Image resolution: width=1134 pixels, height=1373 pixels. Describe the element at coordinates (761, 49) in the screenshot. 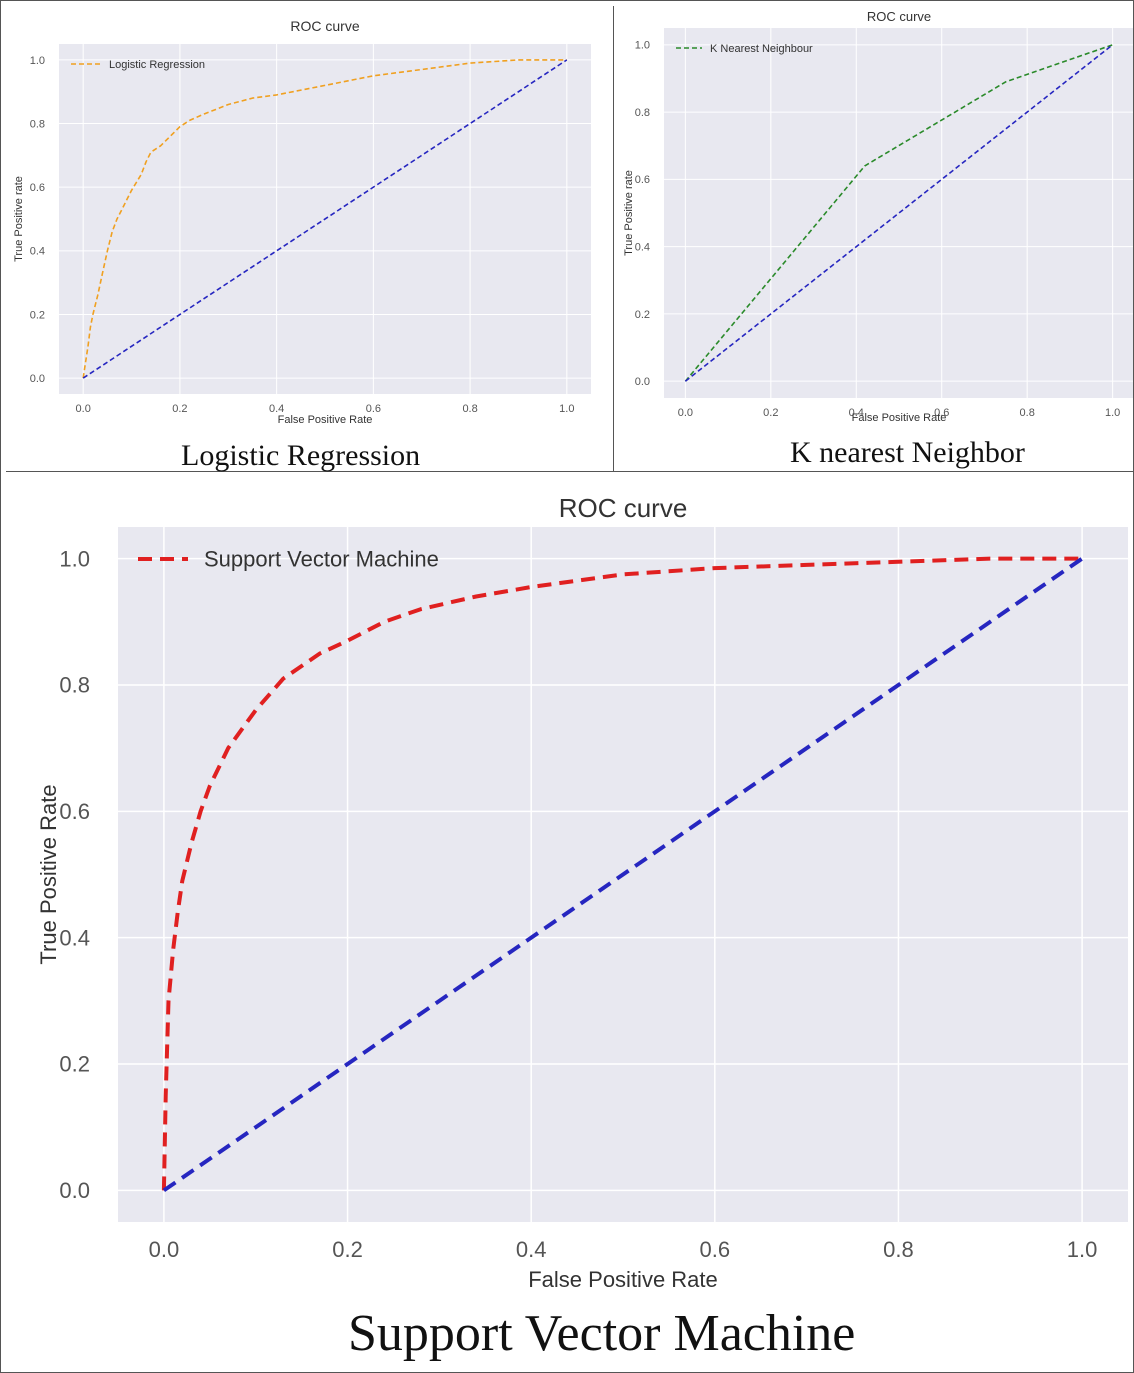

I see `legend-label: K Nearest Neighbour` at that location.